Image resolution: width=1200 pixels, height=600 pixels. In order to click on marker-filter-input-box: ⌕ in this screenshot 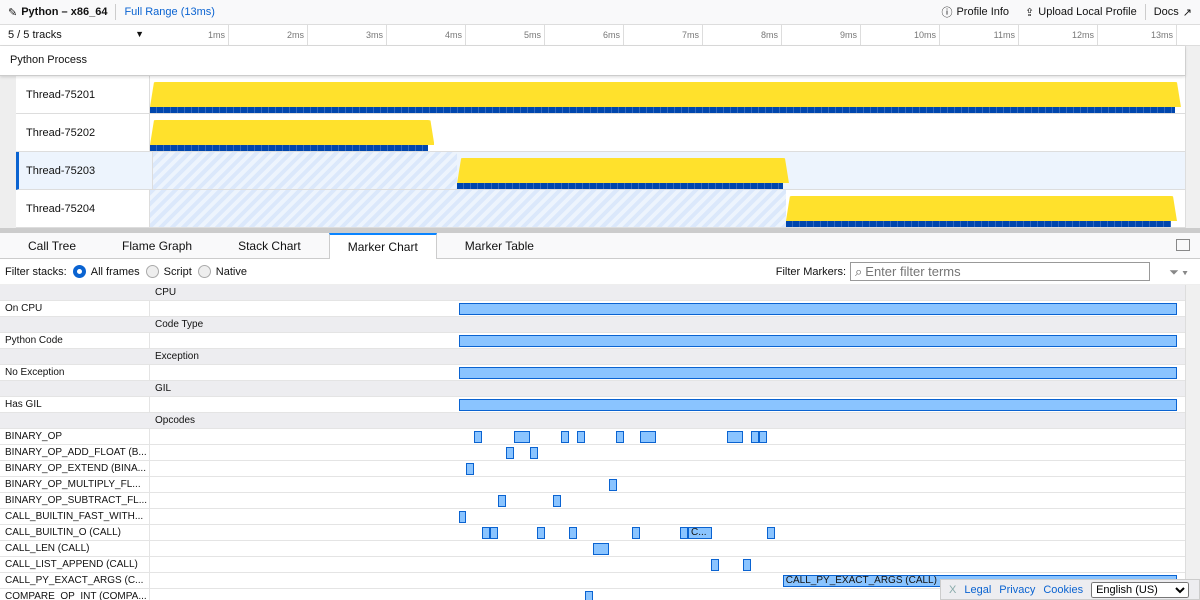, I will do `click(1000, 271)`.